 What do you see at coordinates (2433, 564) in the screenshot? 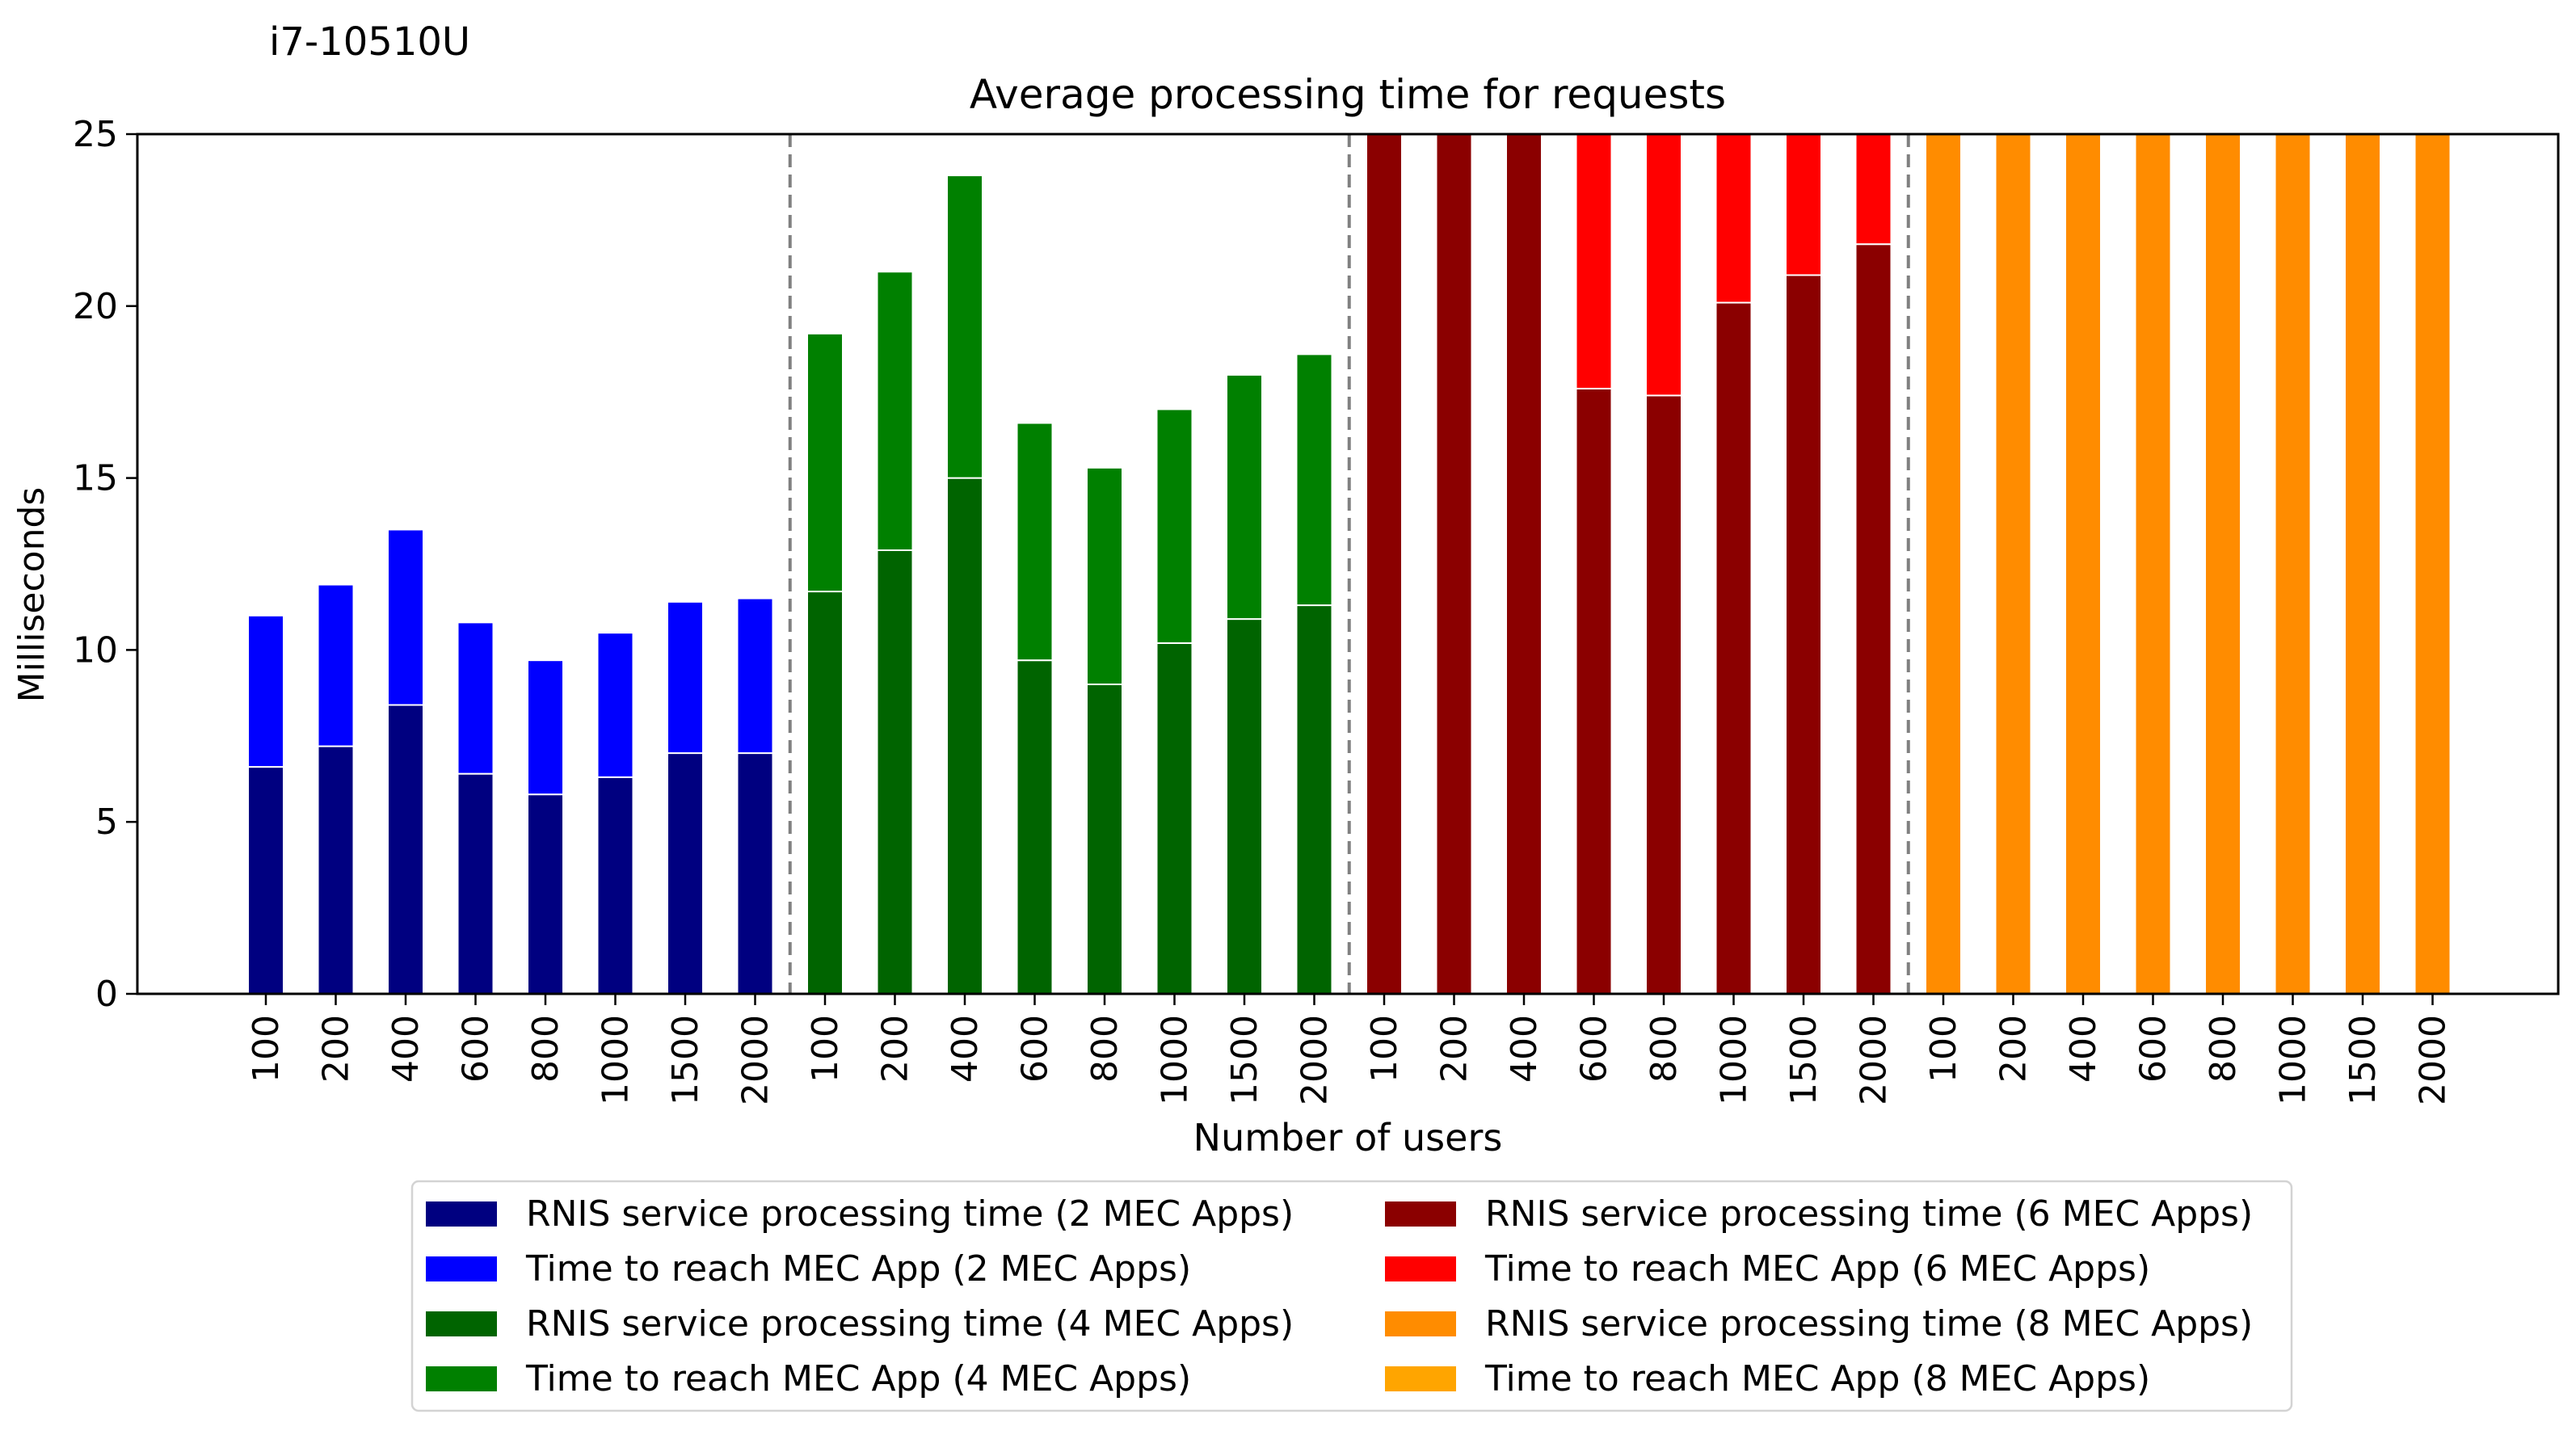
I see `bar-processing-g4-2000` at bounding box center [2433, 564].